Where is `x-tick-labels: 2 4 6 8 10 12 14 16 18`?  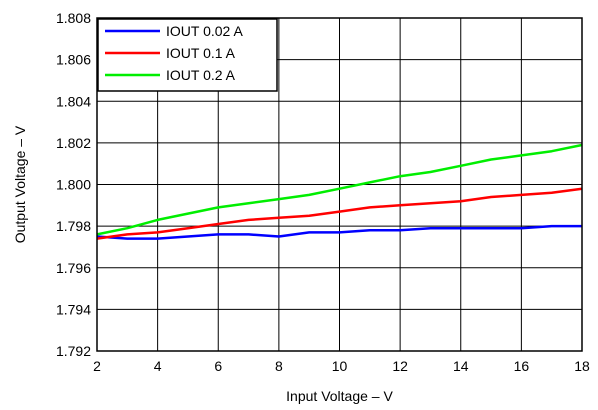
x-tick-labels: 2 4 6 8 10 12 14 16 18 is located at coordinates (341, 366).